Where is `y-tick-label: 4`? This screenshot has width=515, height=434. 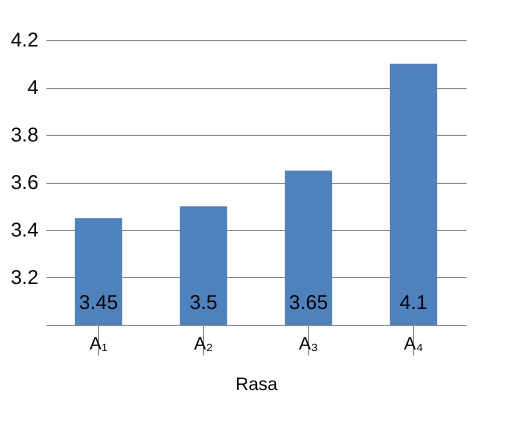 y-tick-label: 4 is located at coordinates (32, 88).